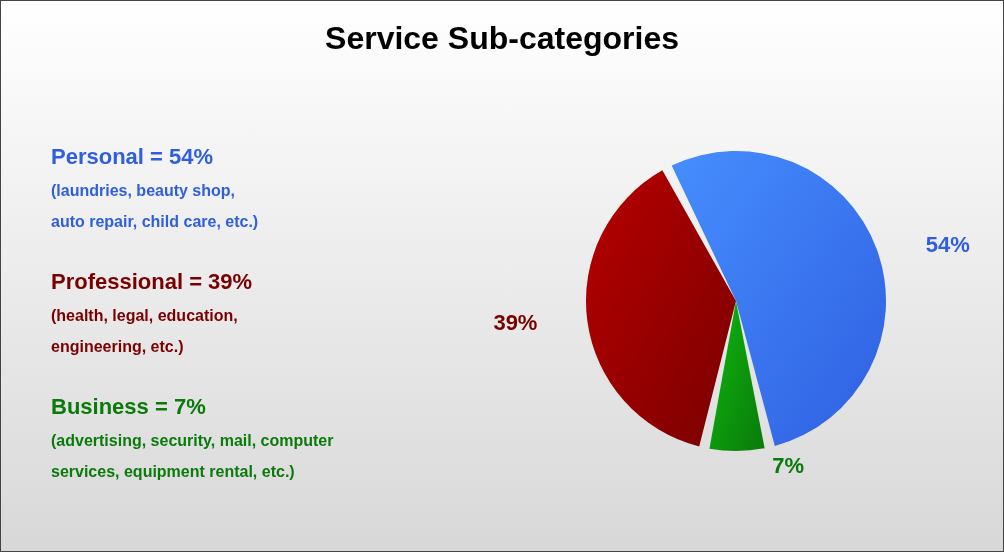 This screenshot has width=1004, height=552. What do you see at coordinates (515, 323) in the screenshot?
I see `data-label: 39%` at bounding box center [515, 323].